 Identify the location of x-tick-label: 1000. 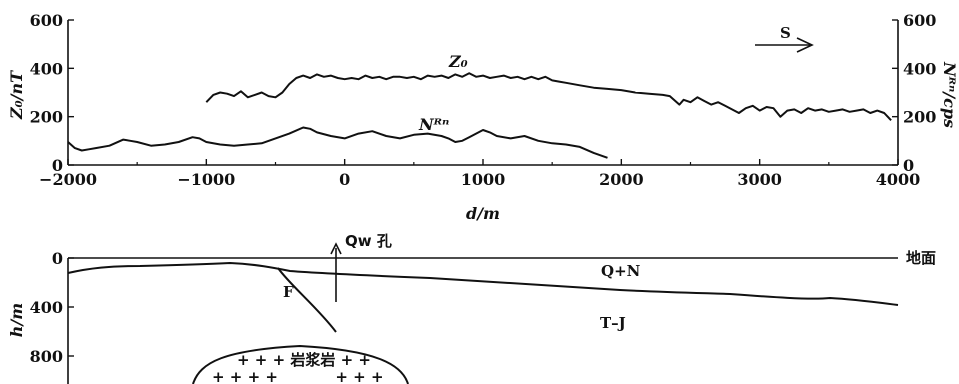
(483, 179).